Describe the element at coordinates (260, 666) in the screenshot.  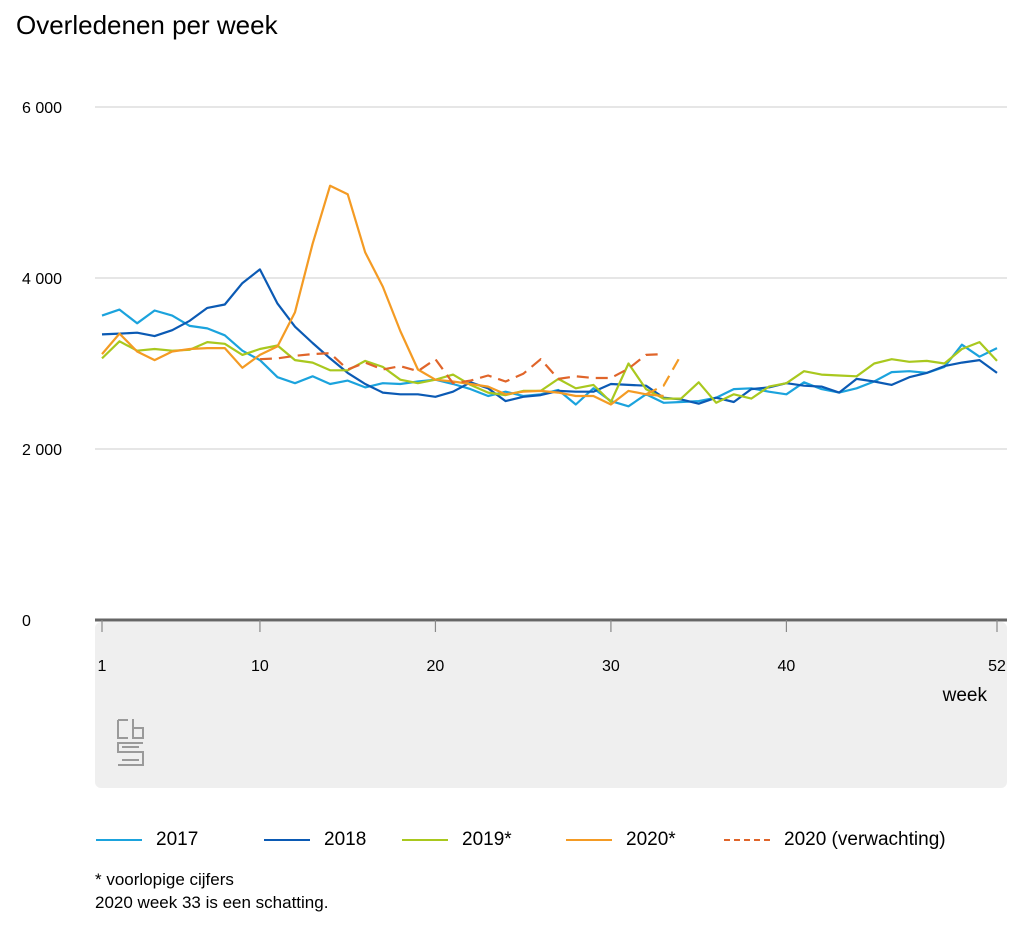
I see `x-tick-label: 10` at that location.